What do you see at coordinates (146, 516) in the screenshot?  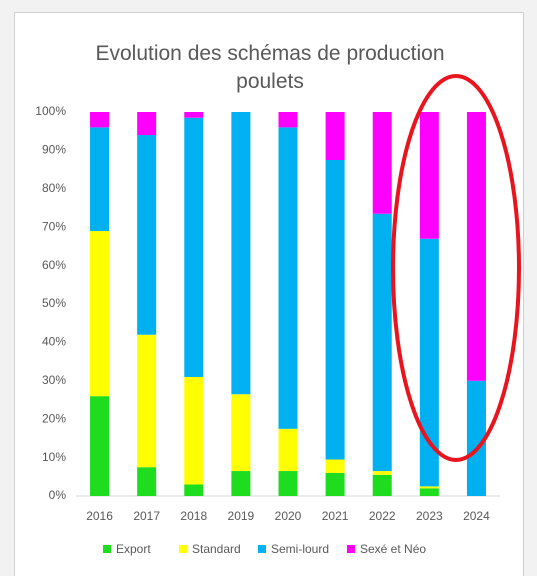 I see `x-tick-label: 2017` at bounding box center [146, 516].